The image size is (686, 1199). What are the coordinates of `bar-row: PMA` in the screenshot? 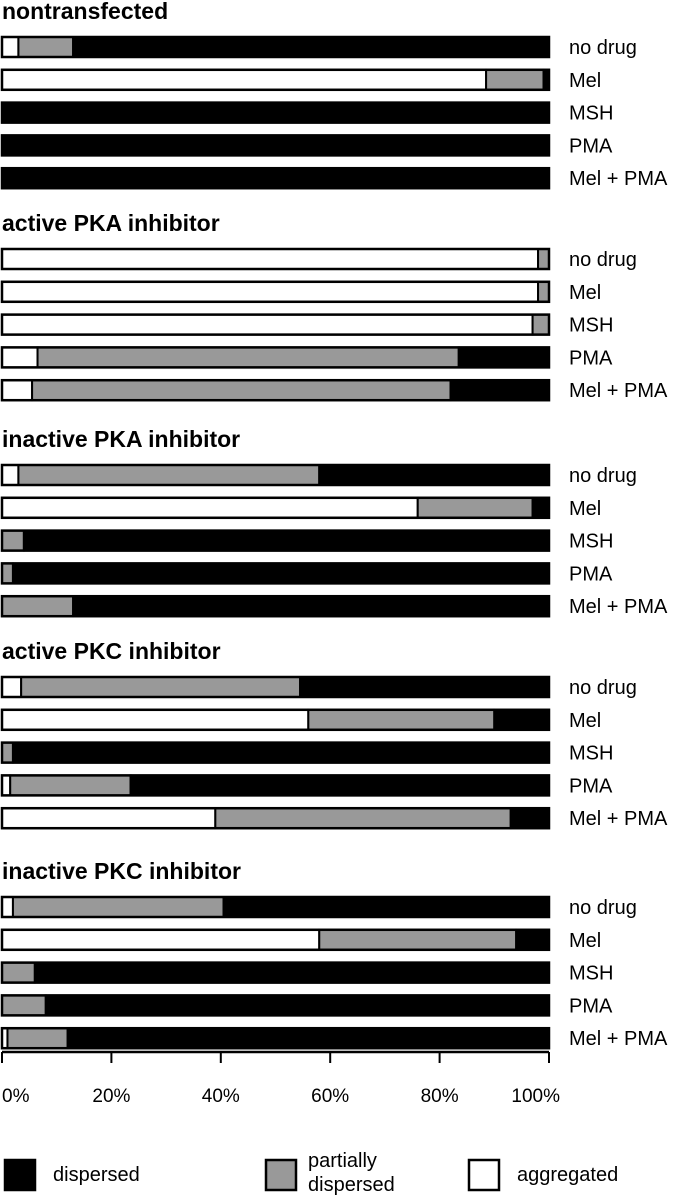 It's located at (306, 145).